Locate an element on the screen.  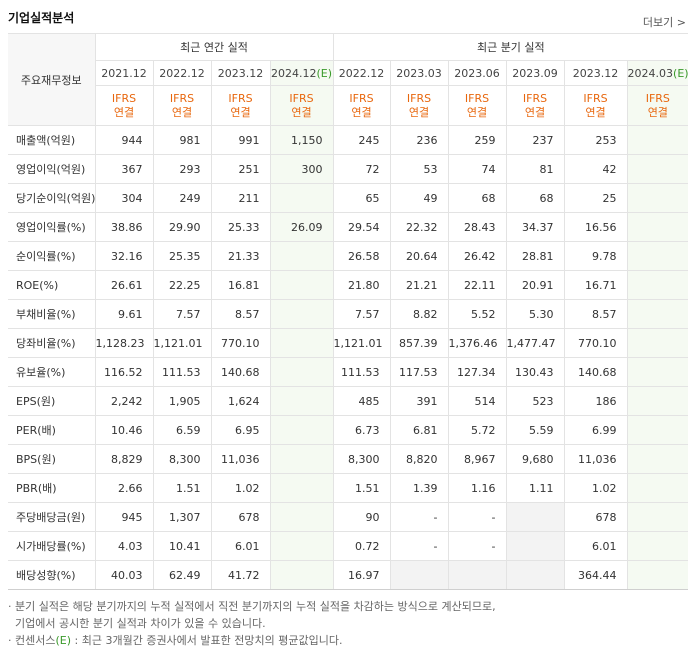
data-cell: 1,121.01 is located at coordinates (361, 343).